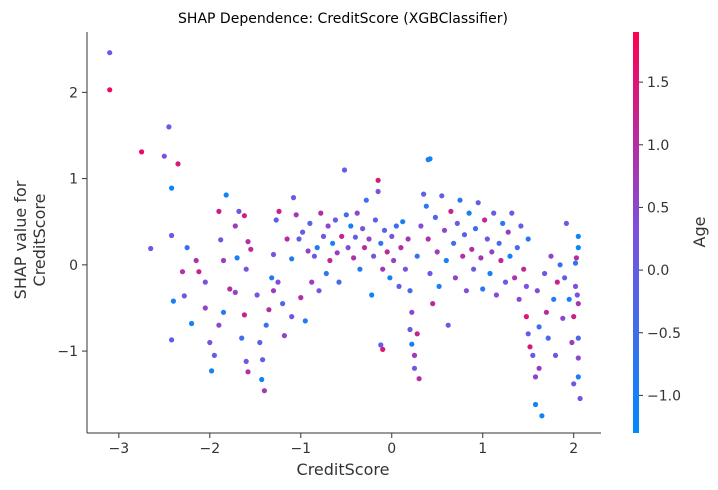  What do you see at coordinates (20, 239) in the screenshot?
I see `y-axis-title-line-1: SHAP value for` at bounding box center [20, 239].